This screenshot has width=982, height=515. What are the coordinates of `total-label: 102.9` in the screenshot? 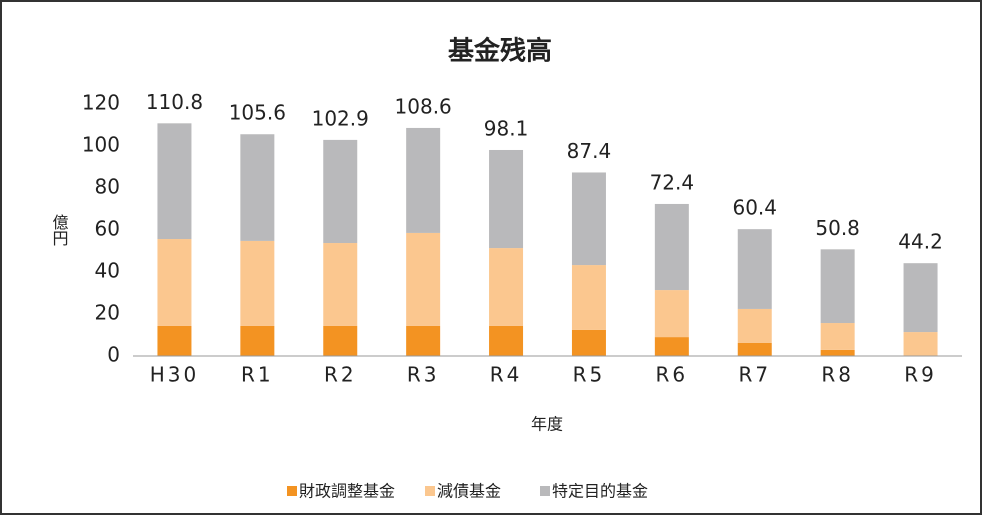 It's located at (340, 118).